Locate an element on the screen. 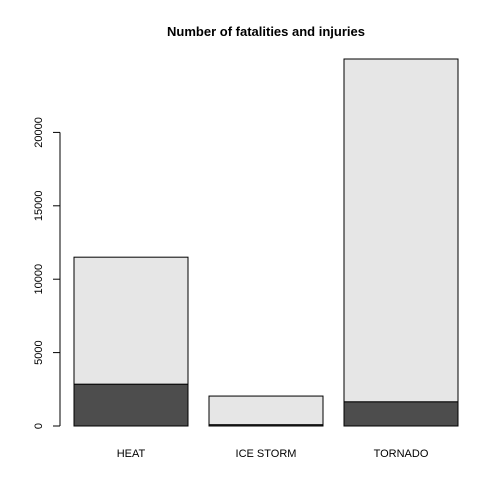 The image size is (504, 504). x-axis-labels: HEAT ICE STORM TORNADO is located at coordinates (273, 454).